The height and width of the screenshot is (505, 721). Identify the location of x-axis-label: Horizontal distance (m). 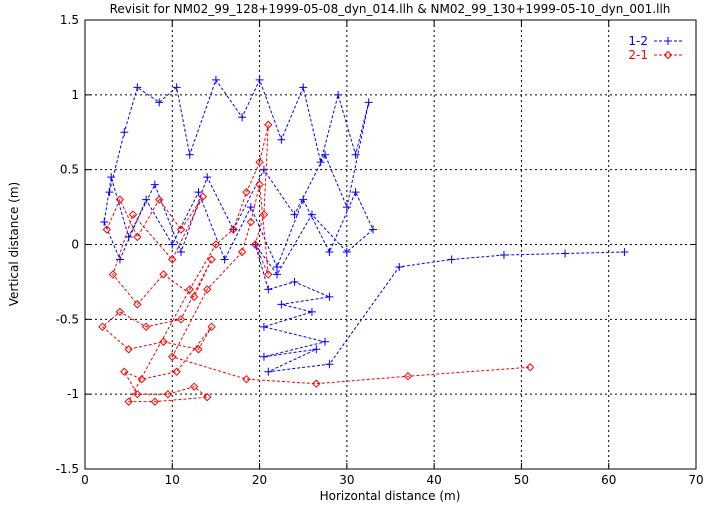
(390, 496).